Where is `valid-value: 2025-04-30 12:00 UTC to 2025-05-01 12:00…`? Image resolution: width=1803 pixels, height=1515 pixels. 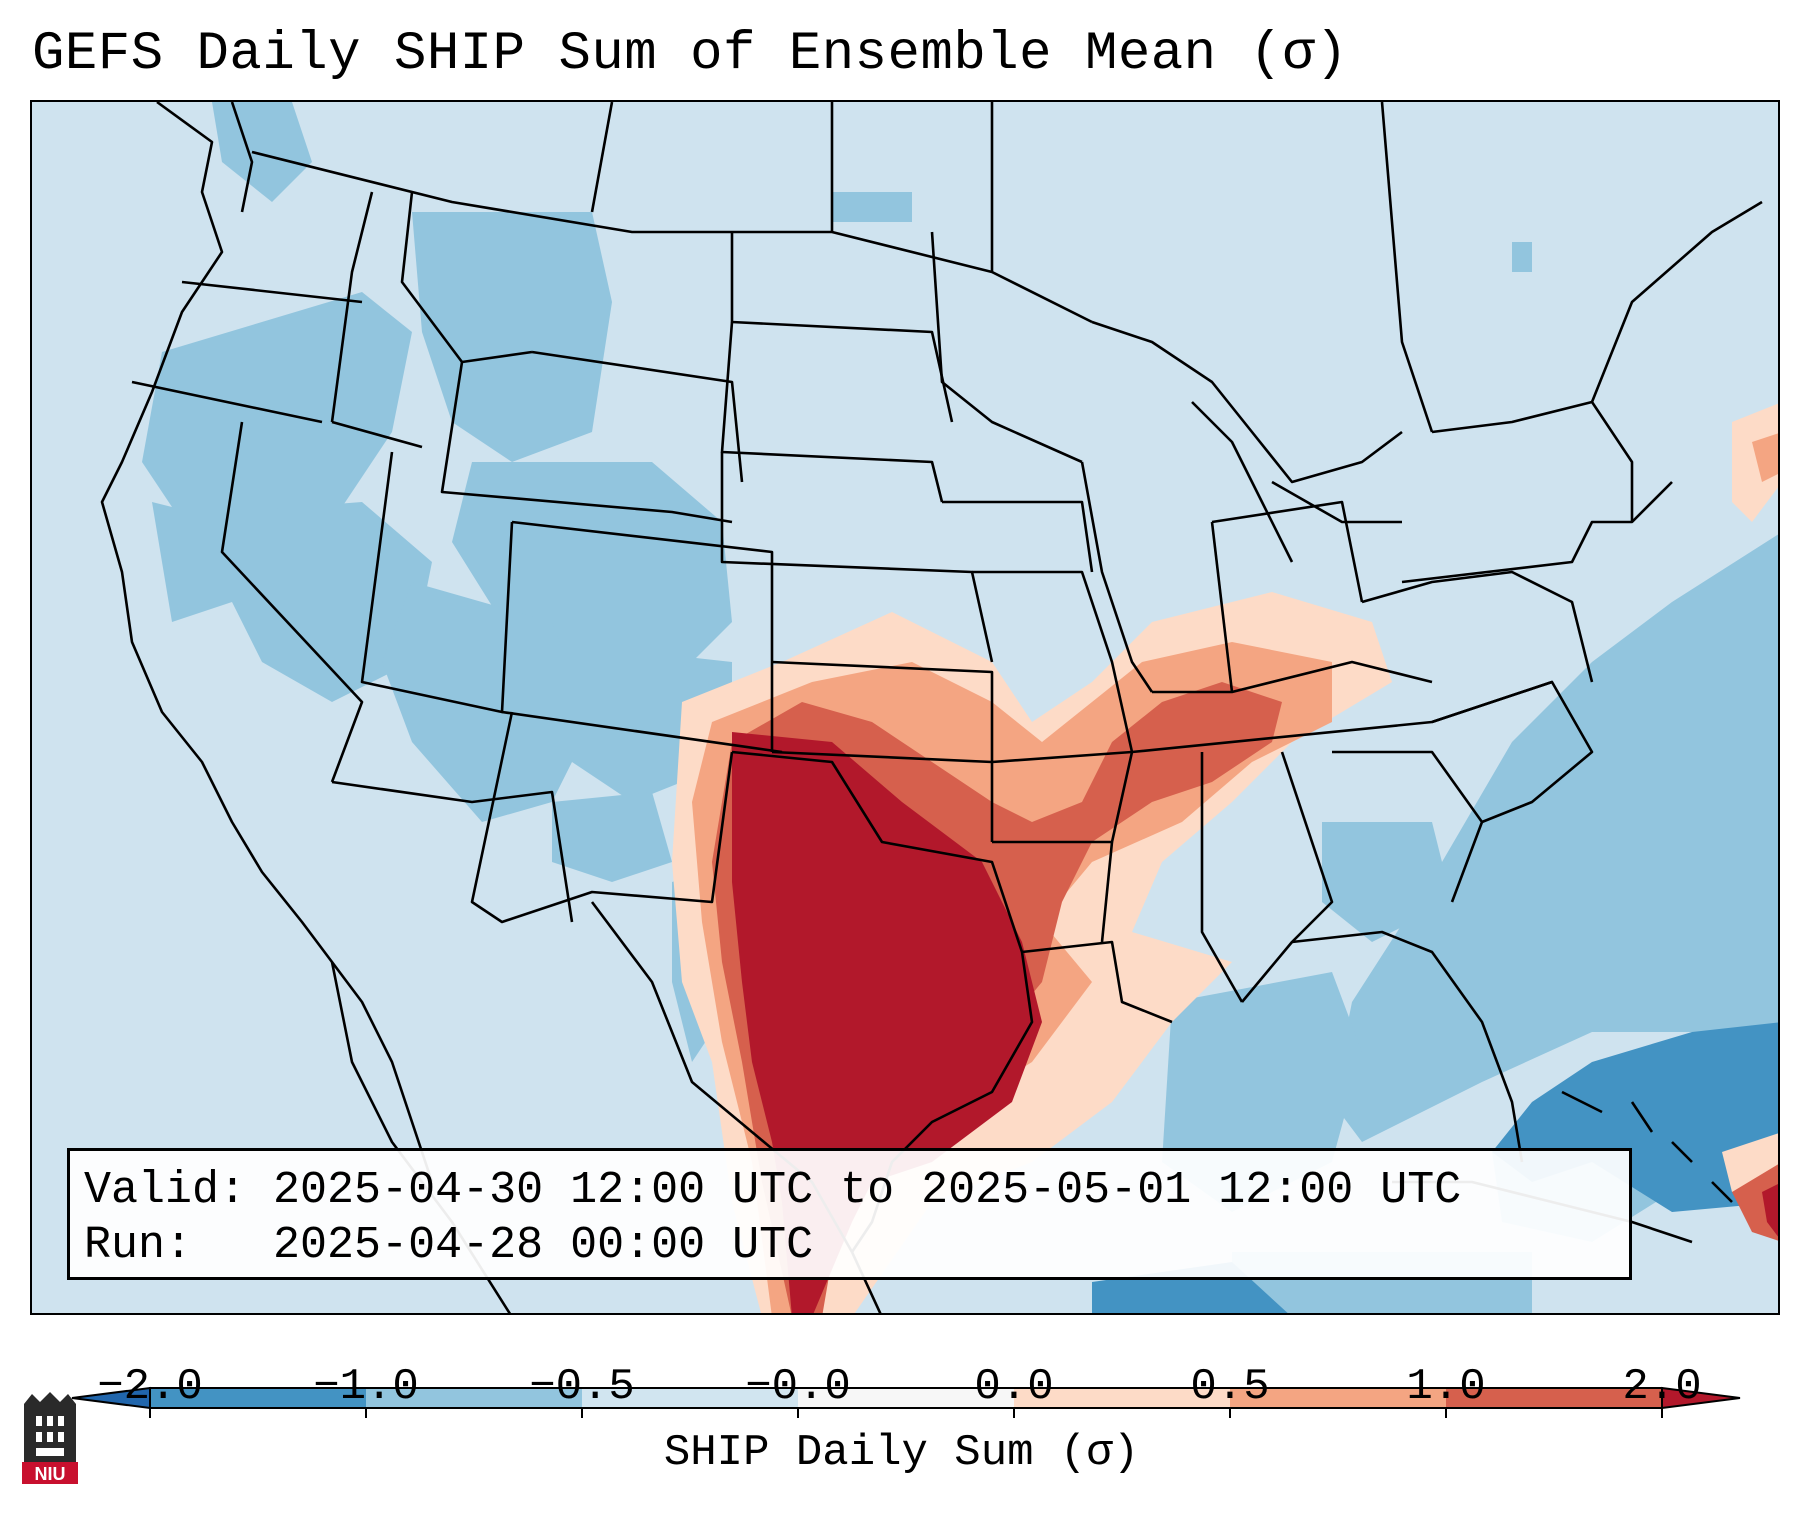 valid-value: 2025-04-30 12:00 UTC to 2025-05-01 12:00… is located at coordinates (867, 1190).